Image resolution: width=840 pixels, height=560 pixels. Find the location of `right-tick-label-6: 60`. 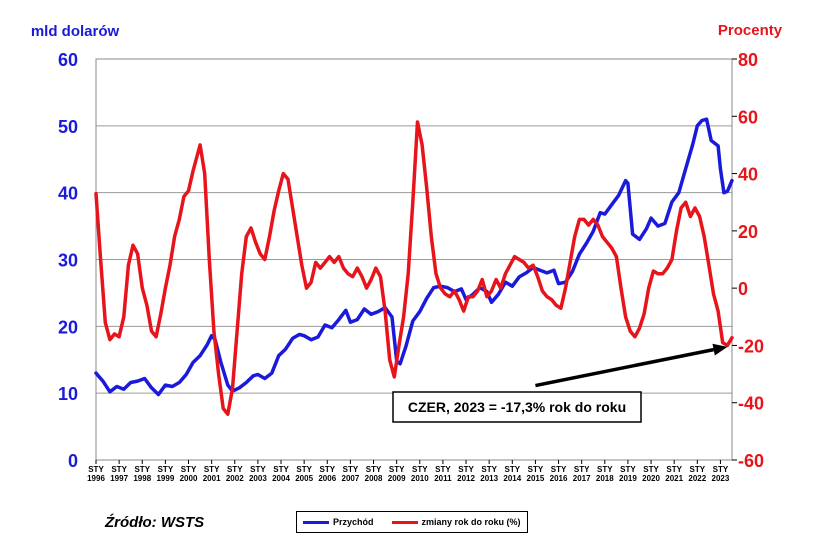

right-tick-label-6: 60 is located at coordinates (748, 117).